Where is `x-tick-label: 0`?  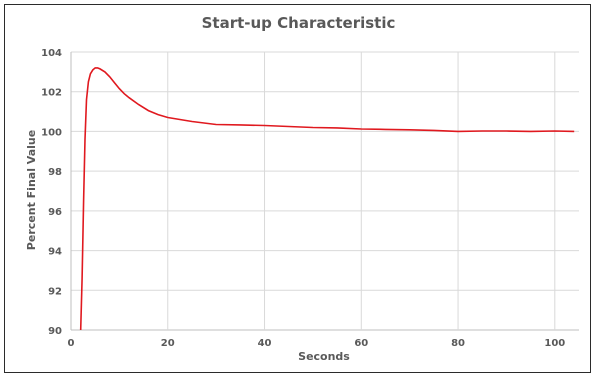 x-tick-label: 0 is located at coordinates (71, 343).